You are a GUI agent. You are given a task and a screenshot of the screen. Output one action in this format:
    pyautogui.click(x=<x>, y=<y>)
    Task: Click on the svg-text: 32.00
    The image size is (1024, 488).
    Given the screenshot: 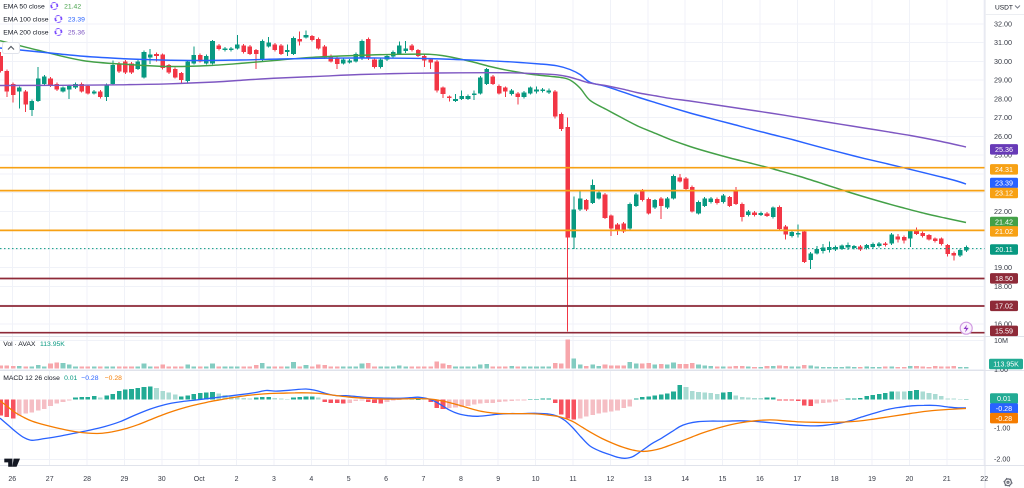 What is the action you would take?
    pyautogui.click(x=1003, y=24)
    